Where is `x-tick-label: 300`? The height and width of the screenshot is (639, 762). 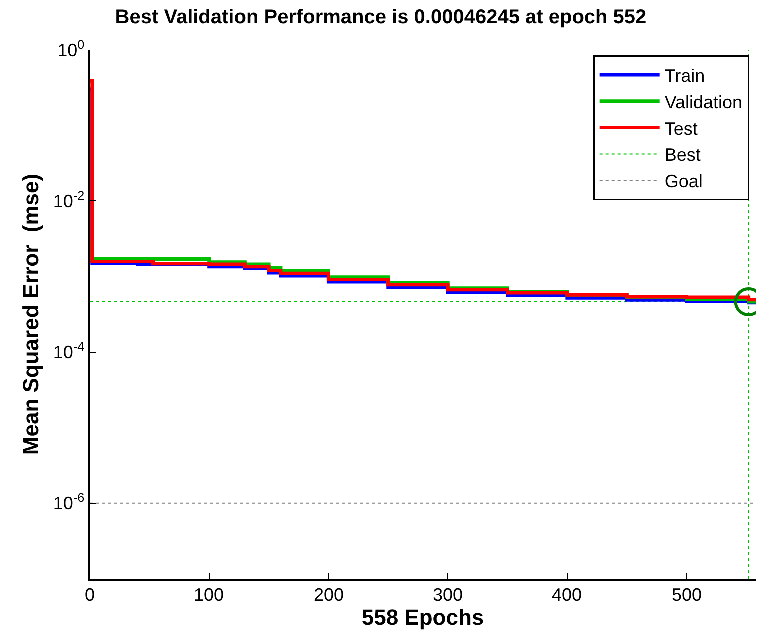
x-tick-label: 300 is located at coordinates (448, 595).